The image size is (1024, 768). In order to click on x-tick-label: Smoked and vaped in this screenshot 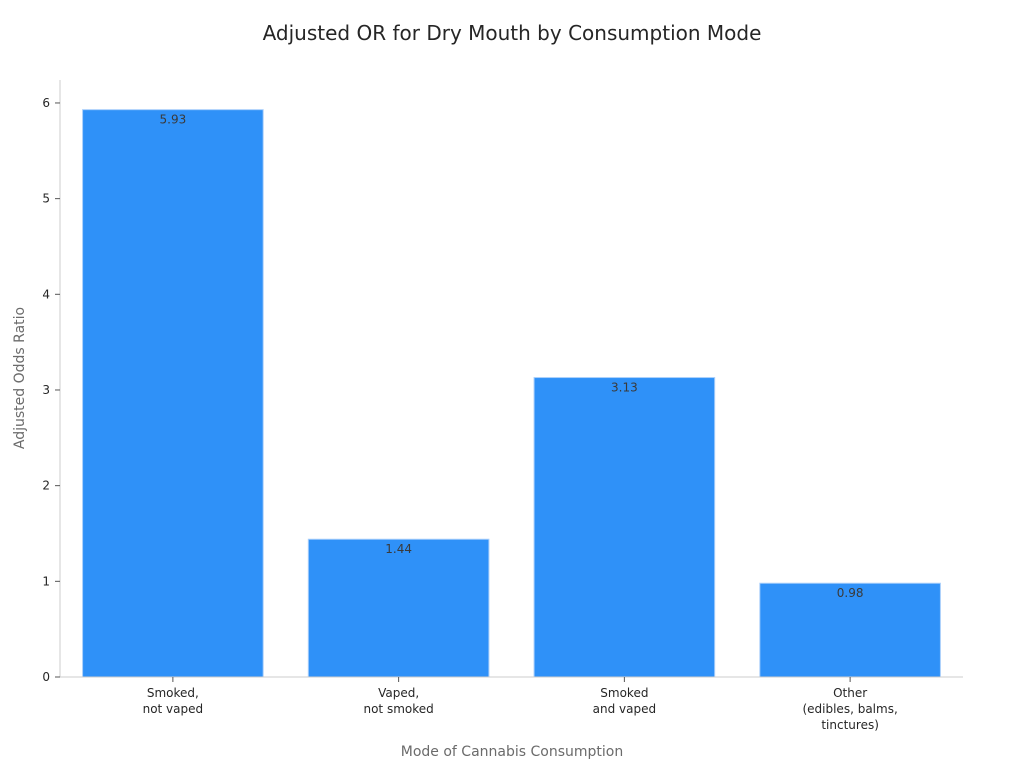, I will do `click(624, 701)`.